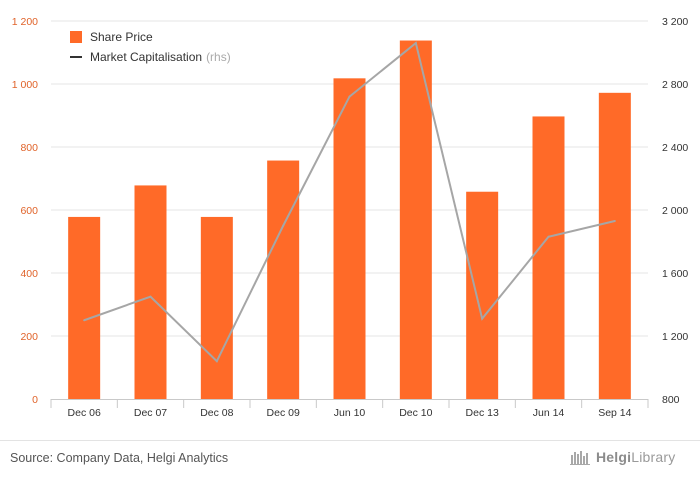 The width and height of the screenshot is (700, 483). I want to click on left-tick-label: 1 200, so click(25, 22).